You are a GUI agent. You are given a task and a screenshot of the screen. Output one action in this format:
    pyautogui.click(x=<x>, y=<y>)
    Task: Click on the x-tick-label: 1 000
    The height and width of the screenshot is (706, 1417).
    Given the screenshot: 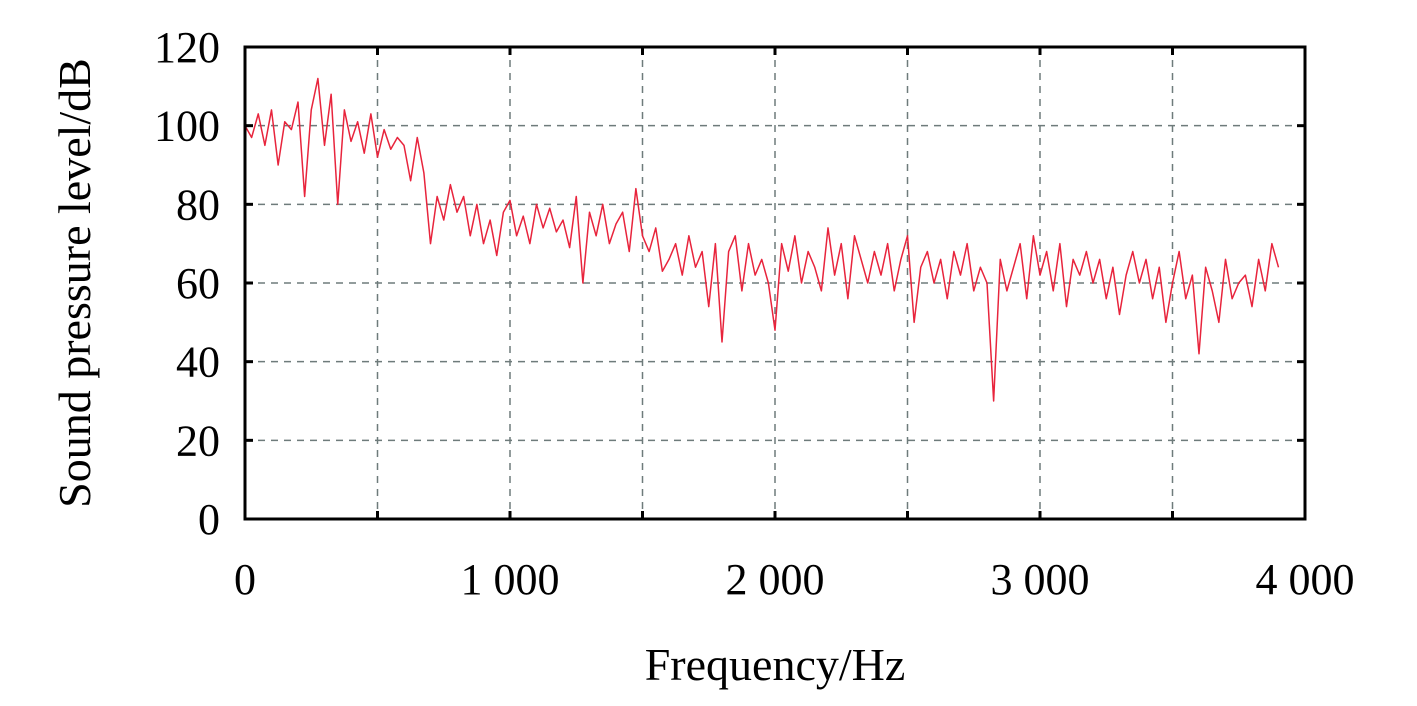 What is the action you would take?
    pyautogui.click(x=510, y=579)
    